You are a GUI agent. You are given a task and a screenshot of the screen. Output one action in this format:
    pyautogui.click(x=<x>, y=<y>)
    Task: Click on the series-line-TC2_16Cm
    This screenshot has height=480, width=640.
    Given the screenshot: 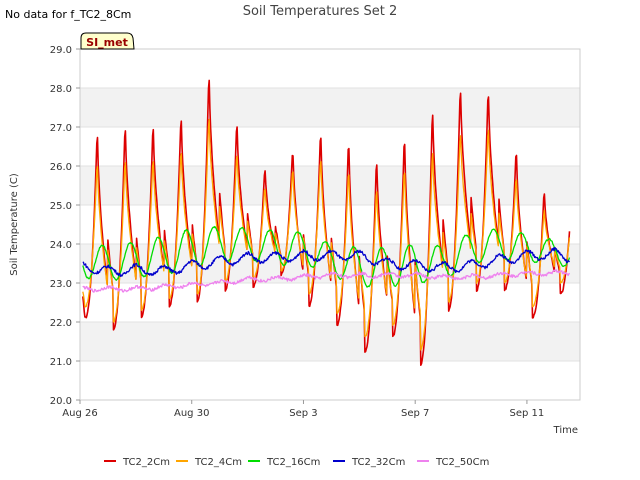 What is the action you would take?
    pyautogui.click(x=326, y=256)
    